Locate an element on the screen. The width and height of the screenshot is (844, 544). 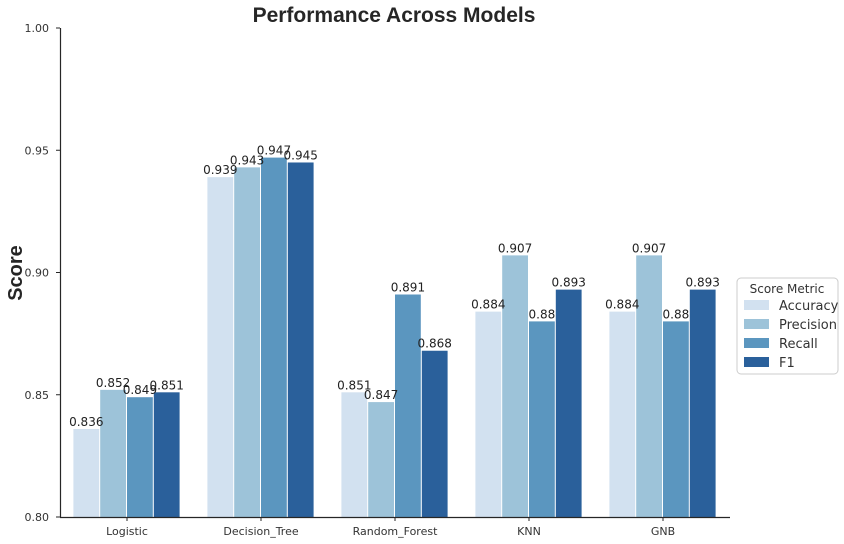
bar-precision-decision_tree is located at coordinates (247, 342).